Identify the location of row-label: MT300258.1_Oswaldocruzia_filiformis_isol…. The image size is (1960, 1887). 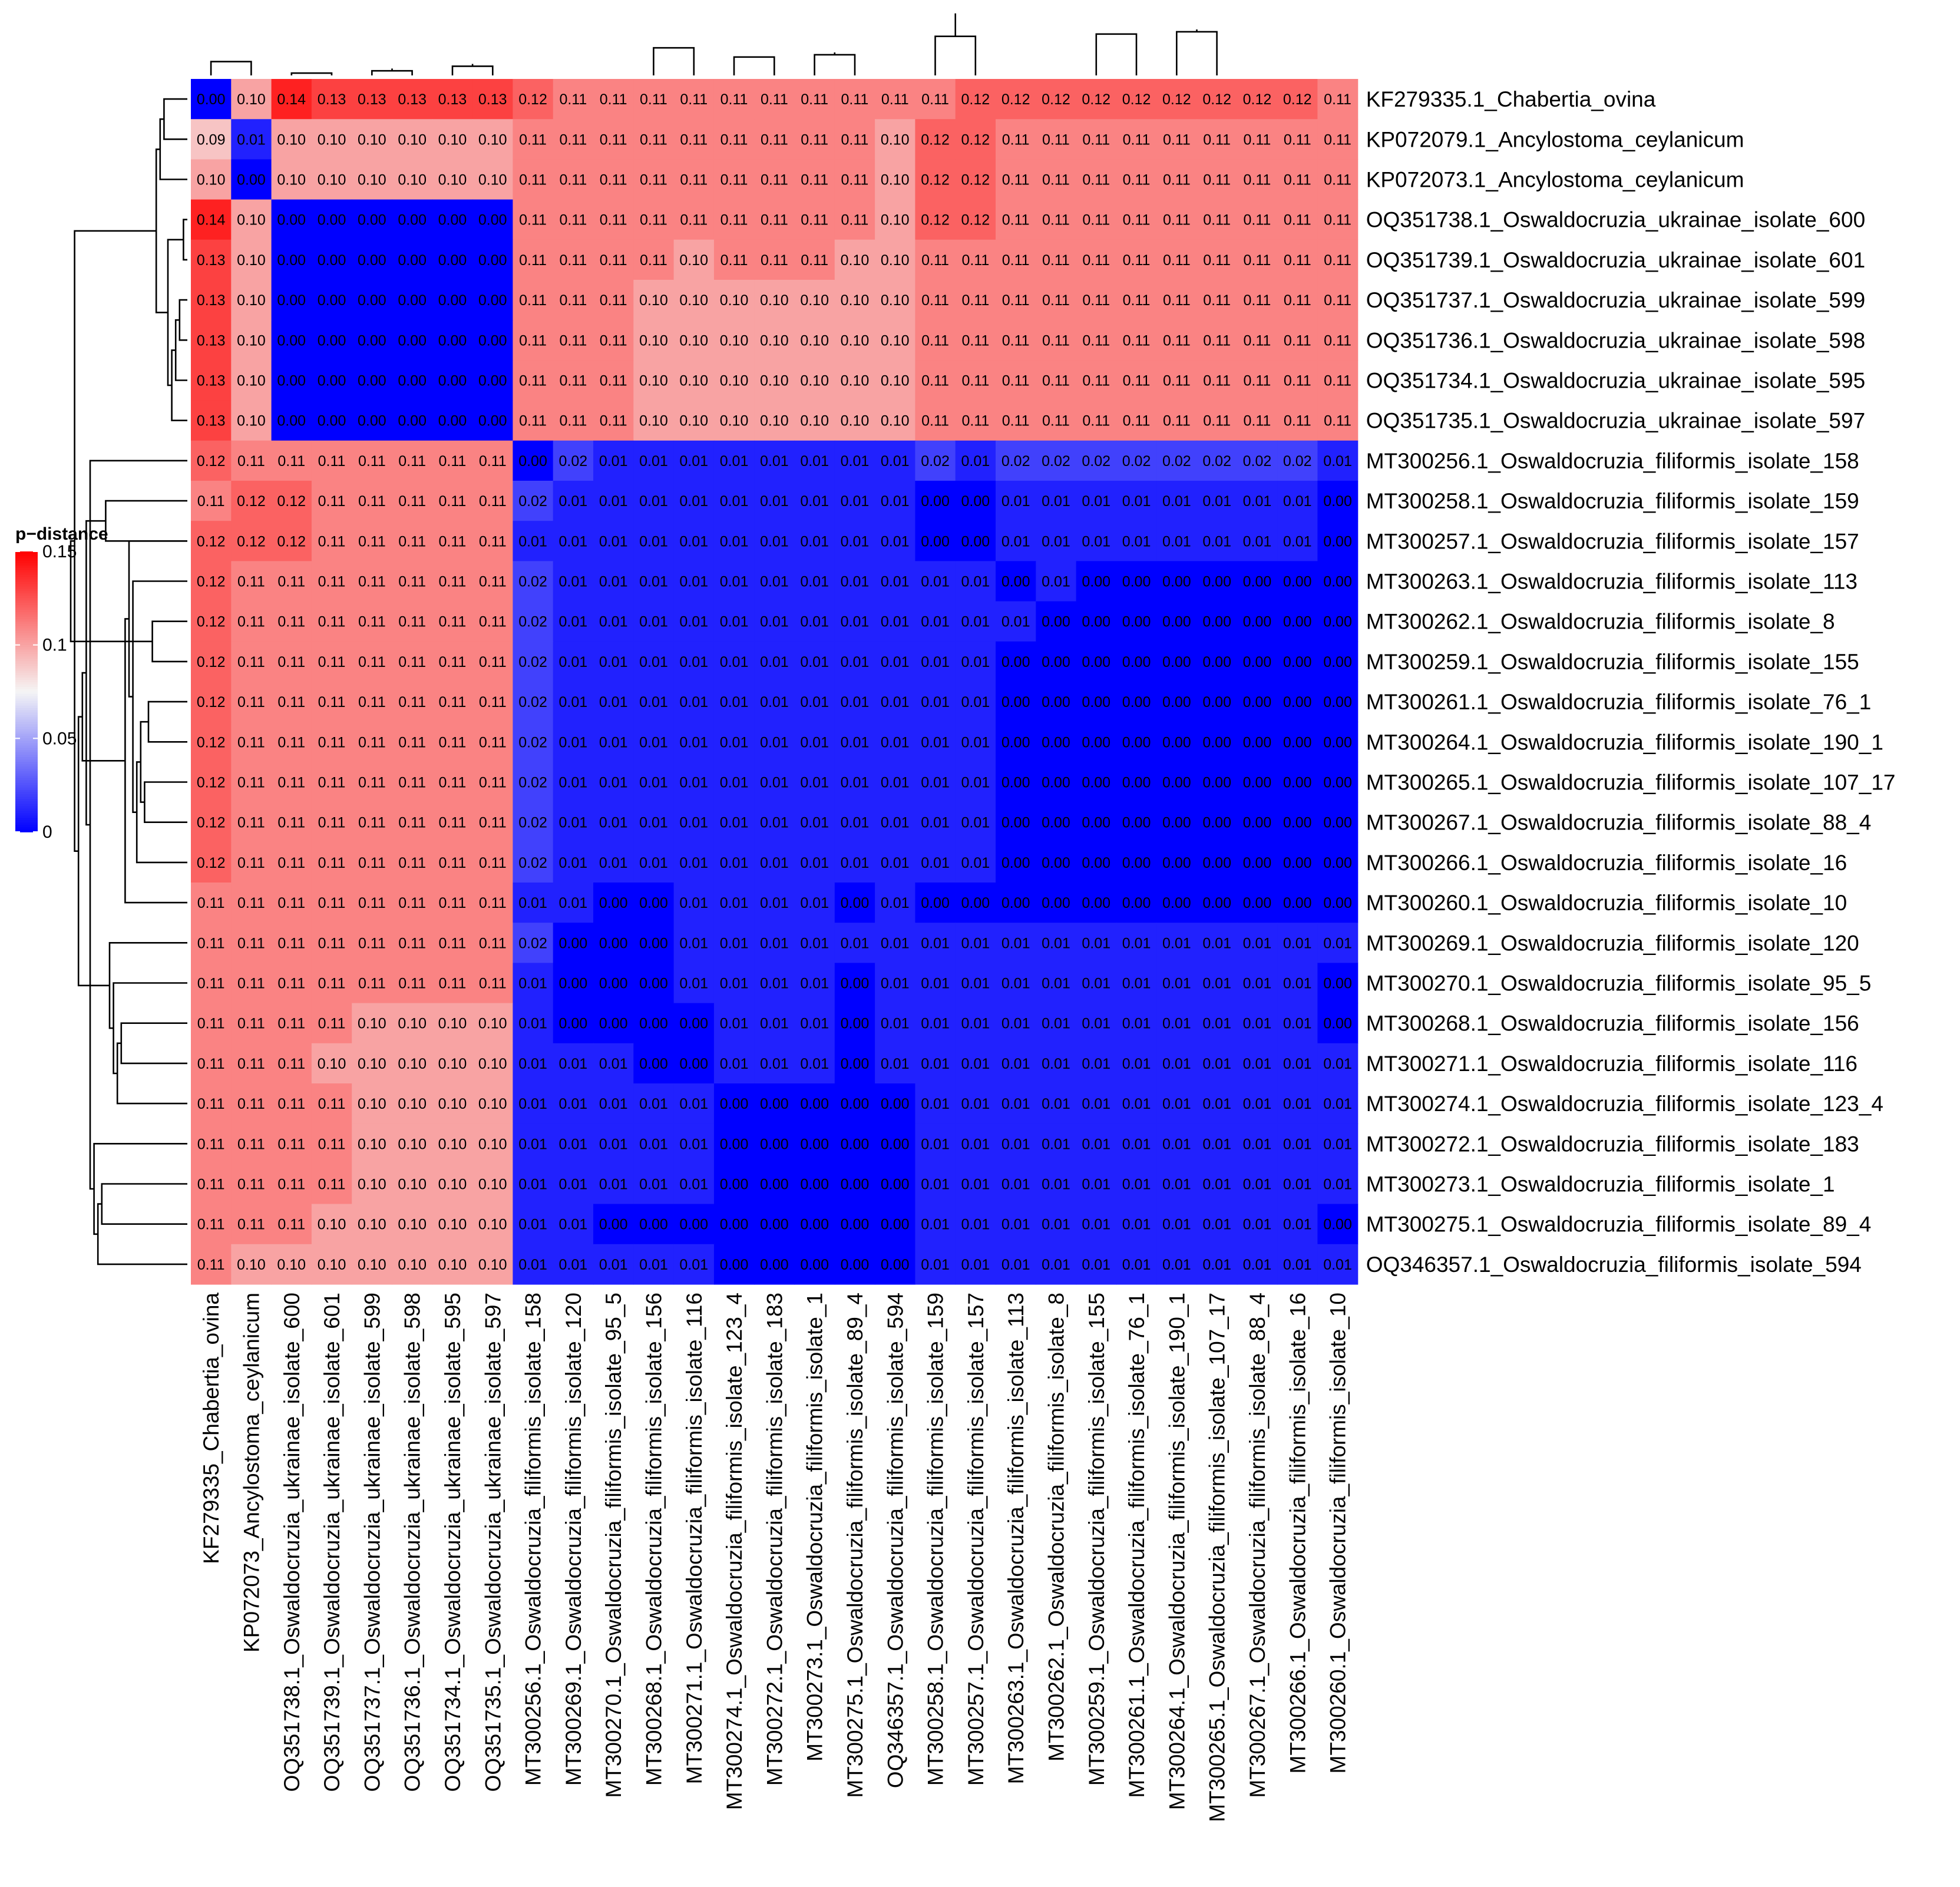
(1613, 501).